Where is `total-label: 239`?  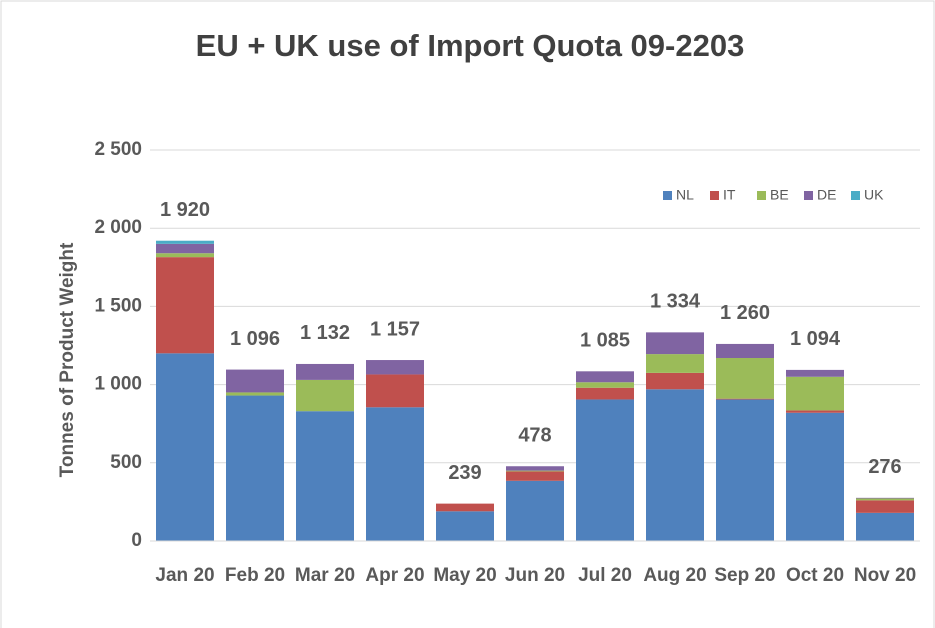
total-label: 239 is located at coordinates (464, 473).